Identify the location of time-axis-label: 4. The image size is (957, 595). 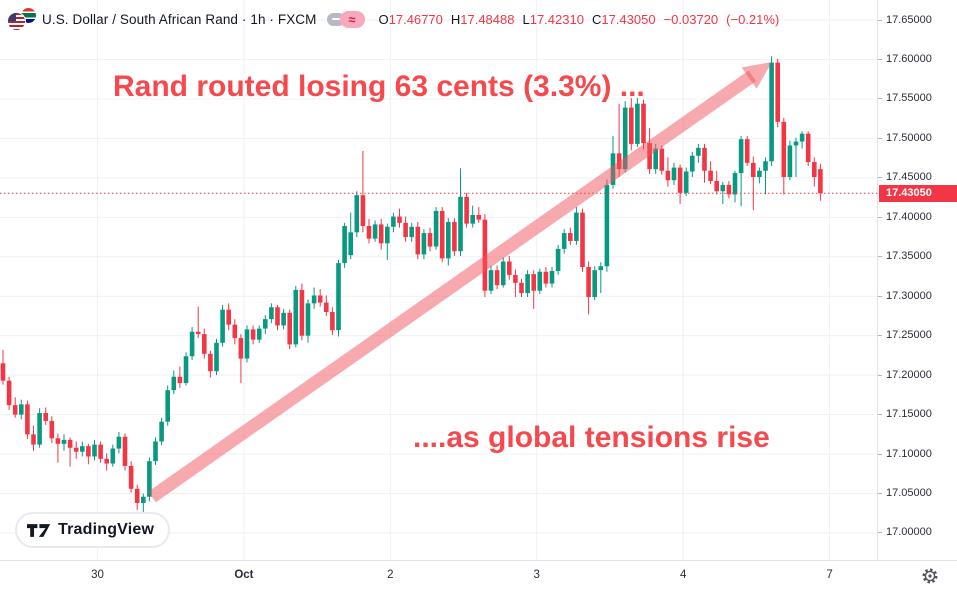
(683, 575).